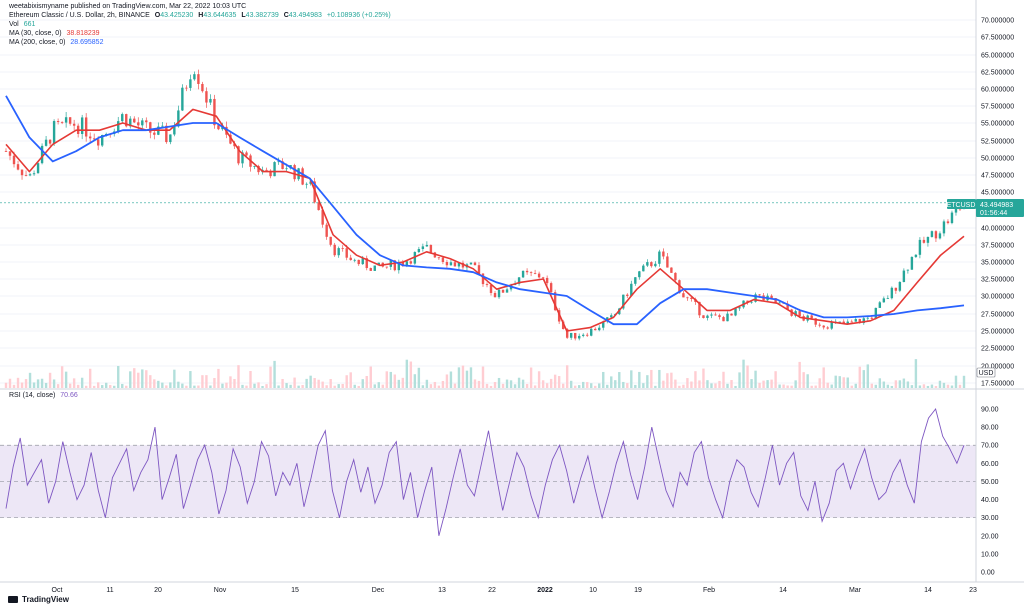  What do you see at coordinates (38, 599) in the screenshot?
I see `tradingview-brand: TradingView` at bounding box center [38, 599].